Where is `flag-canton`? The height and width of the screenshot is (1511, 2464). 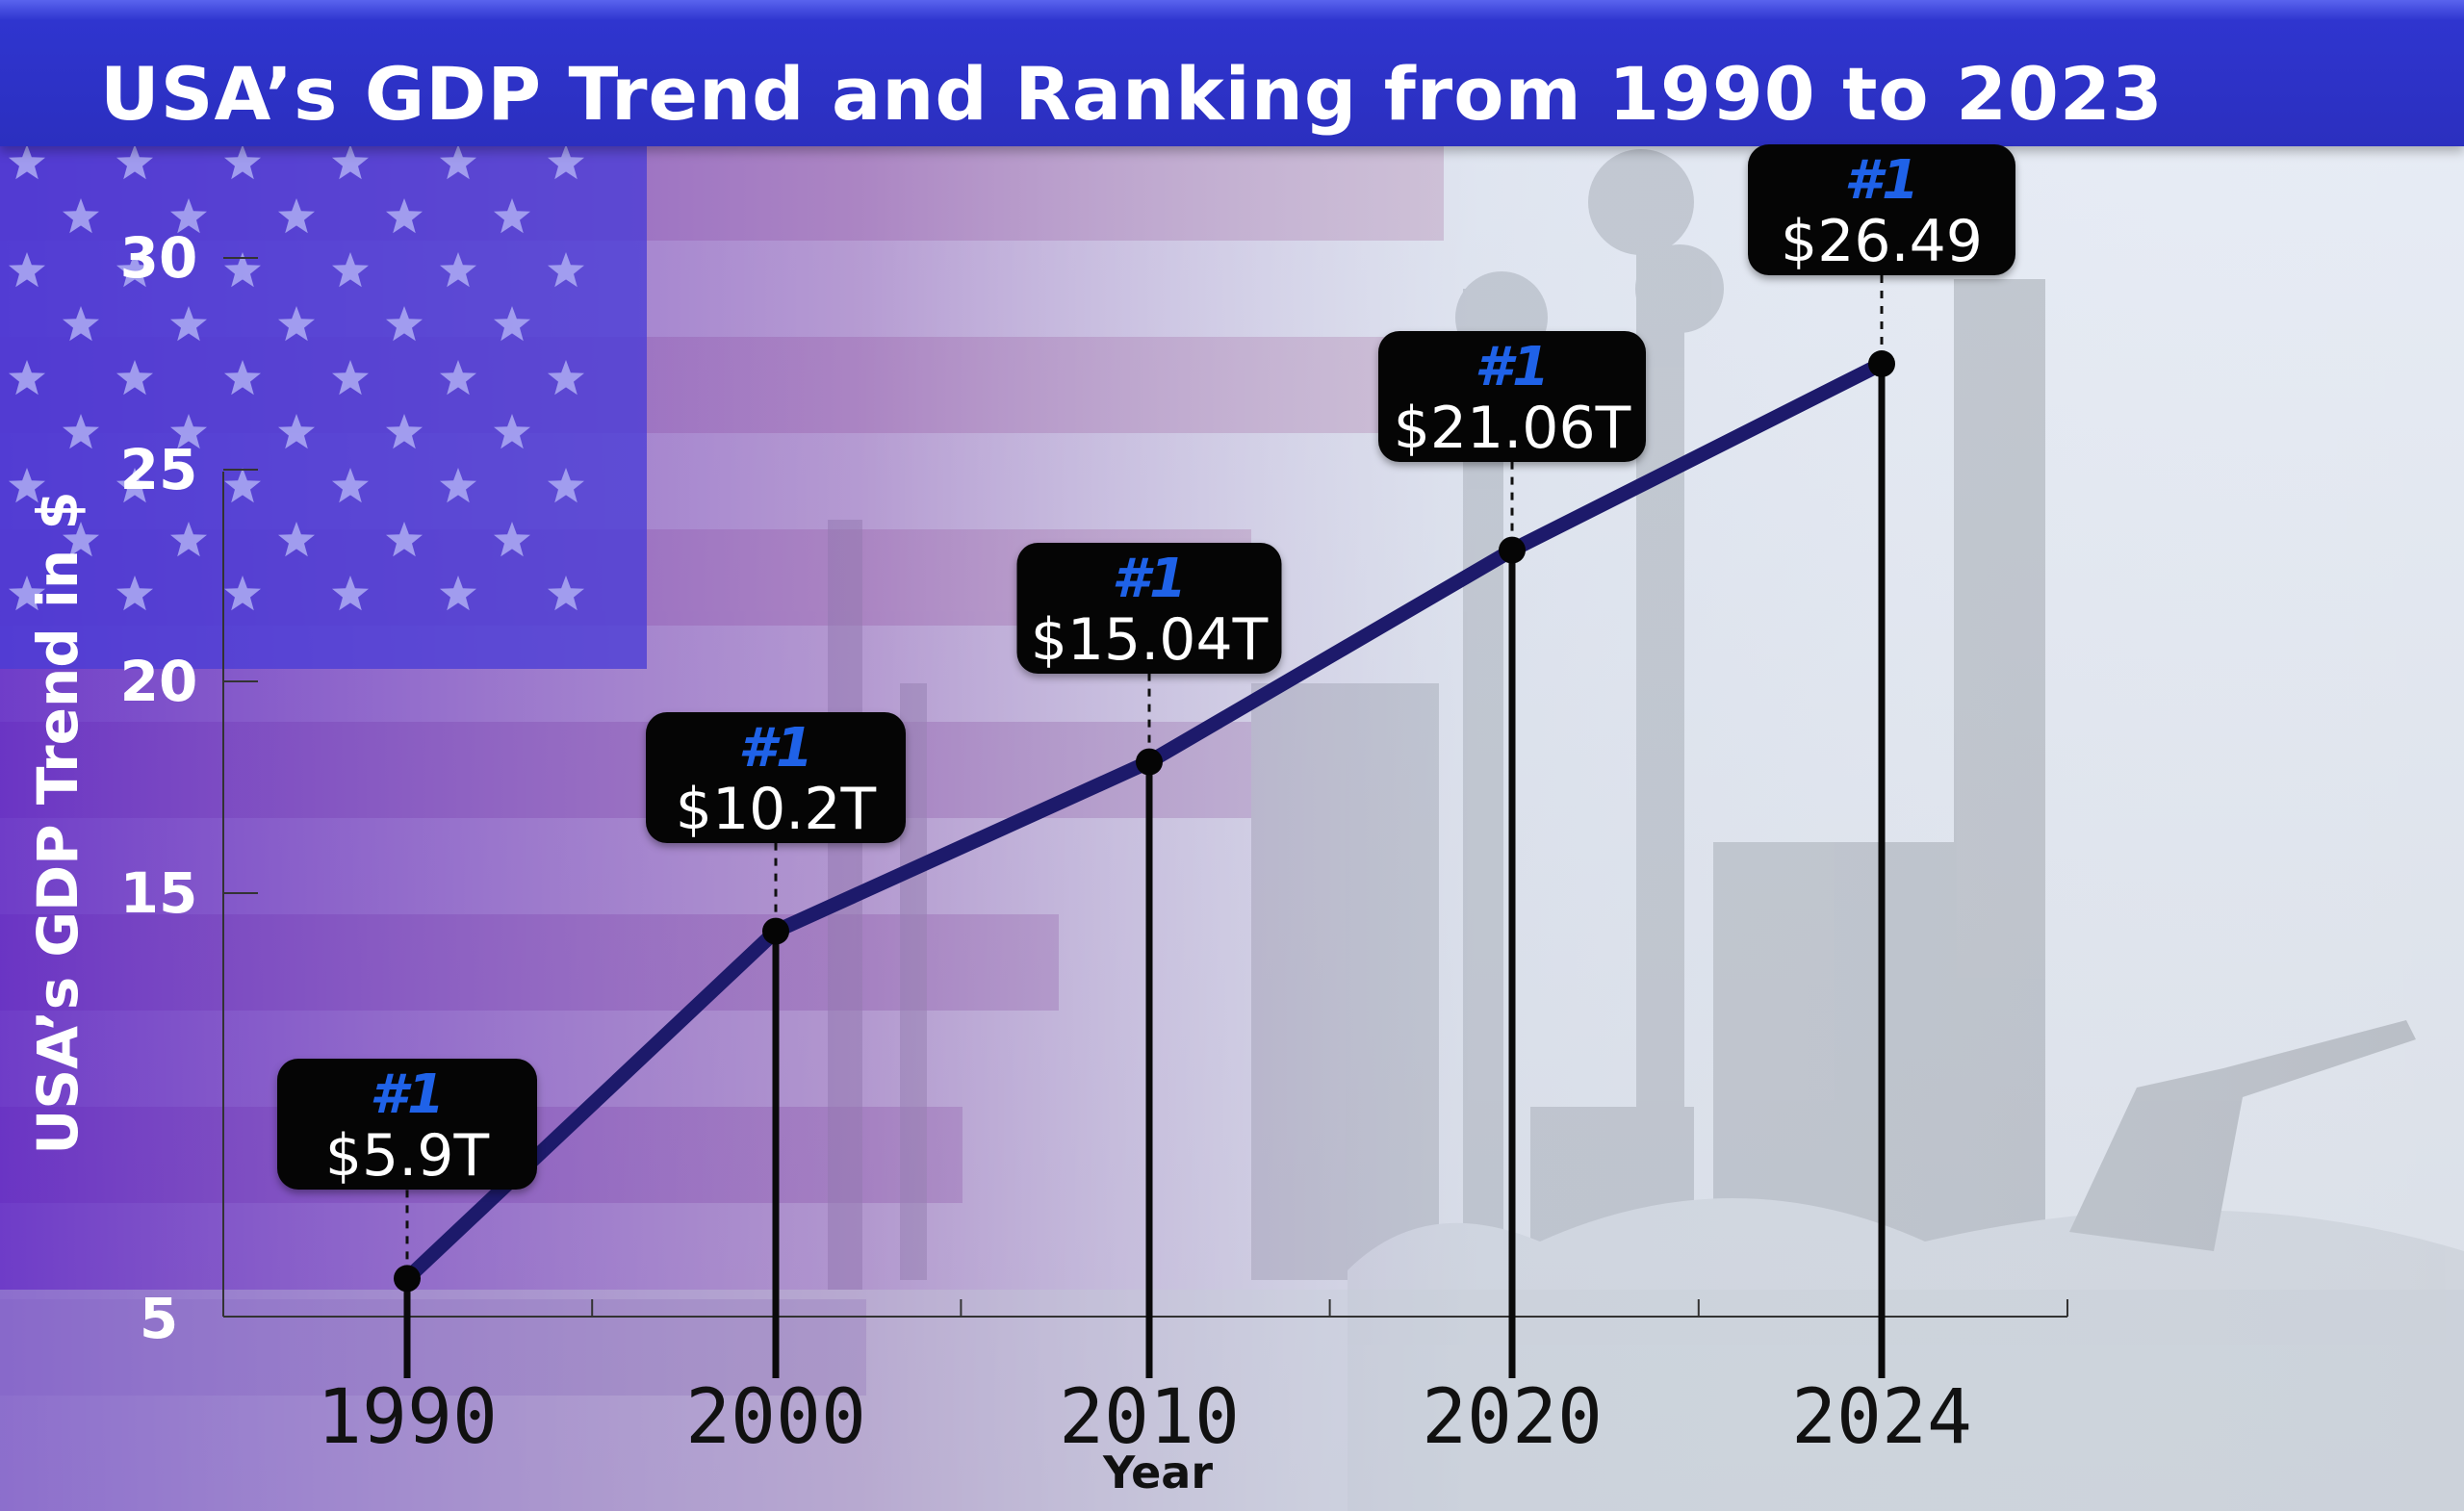
flag-canton is located at coordinates (323, 406).